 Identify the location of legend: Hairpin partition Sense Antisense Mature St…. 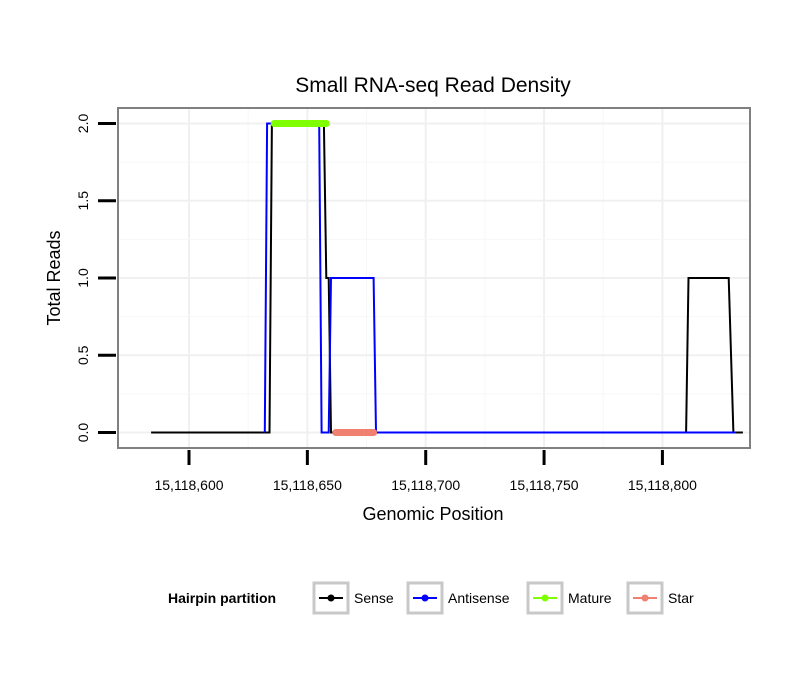
(431, 598).